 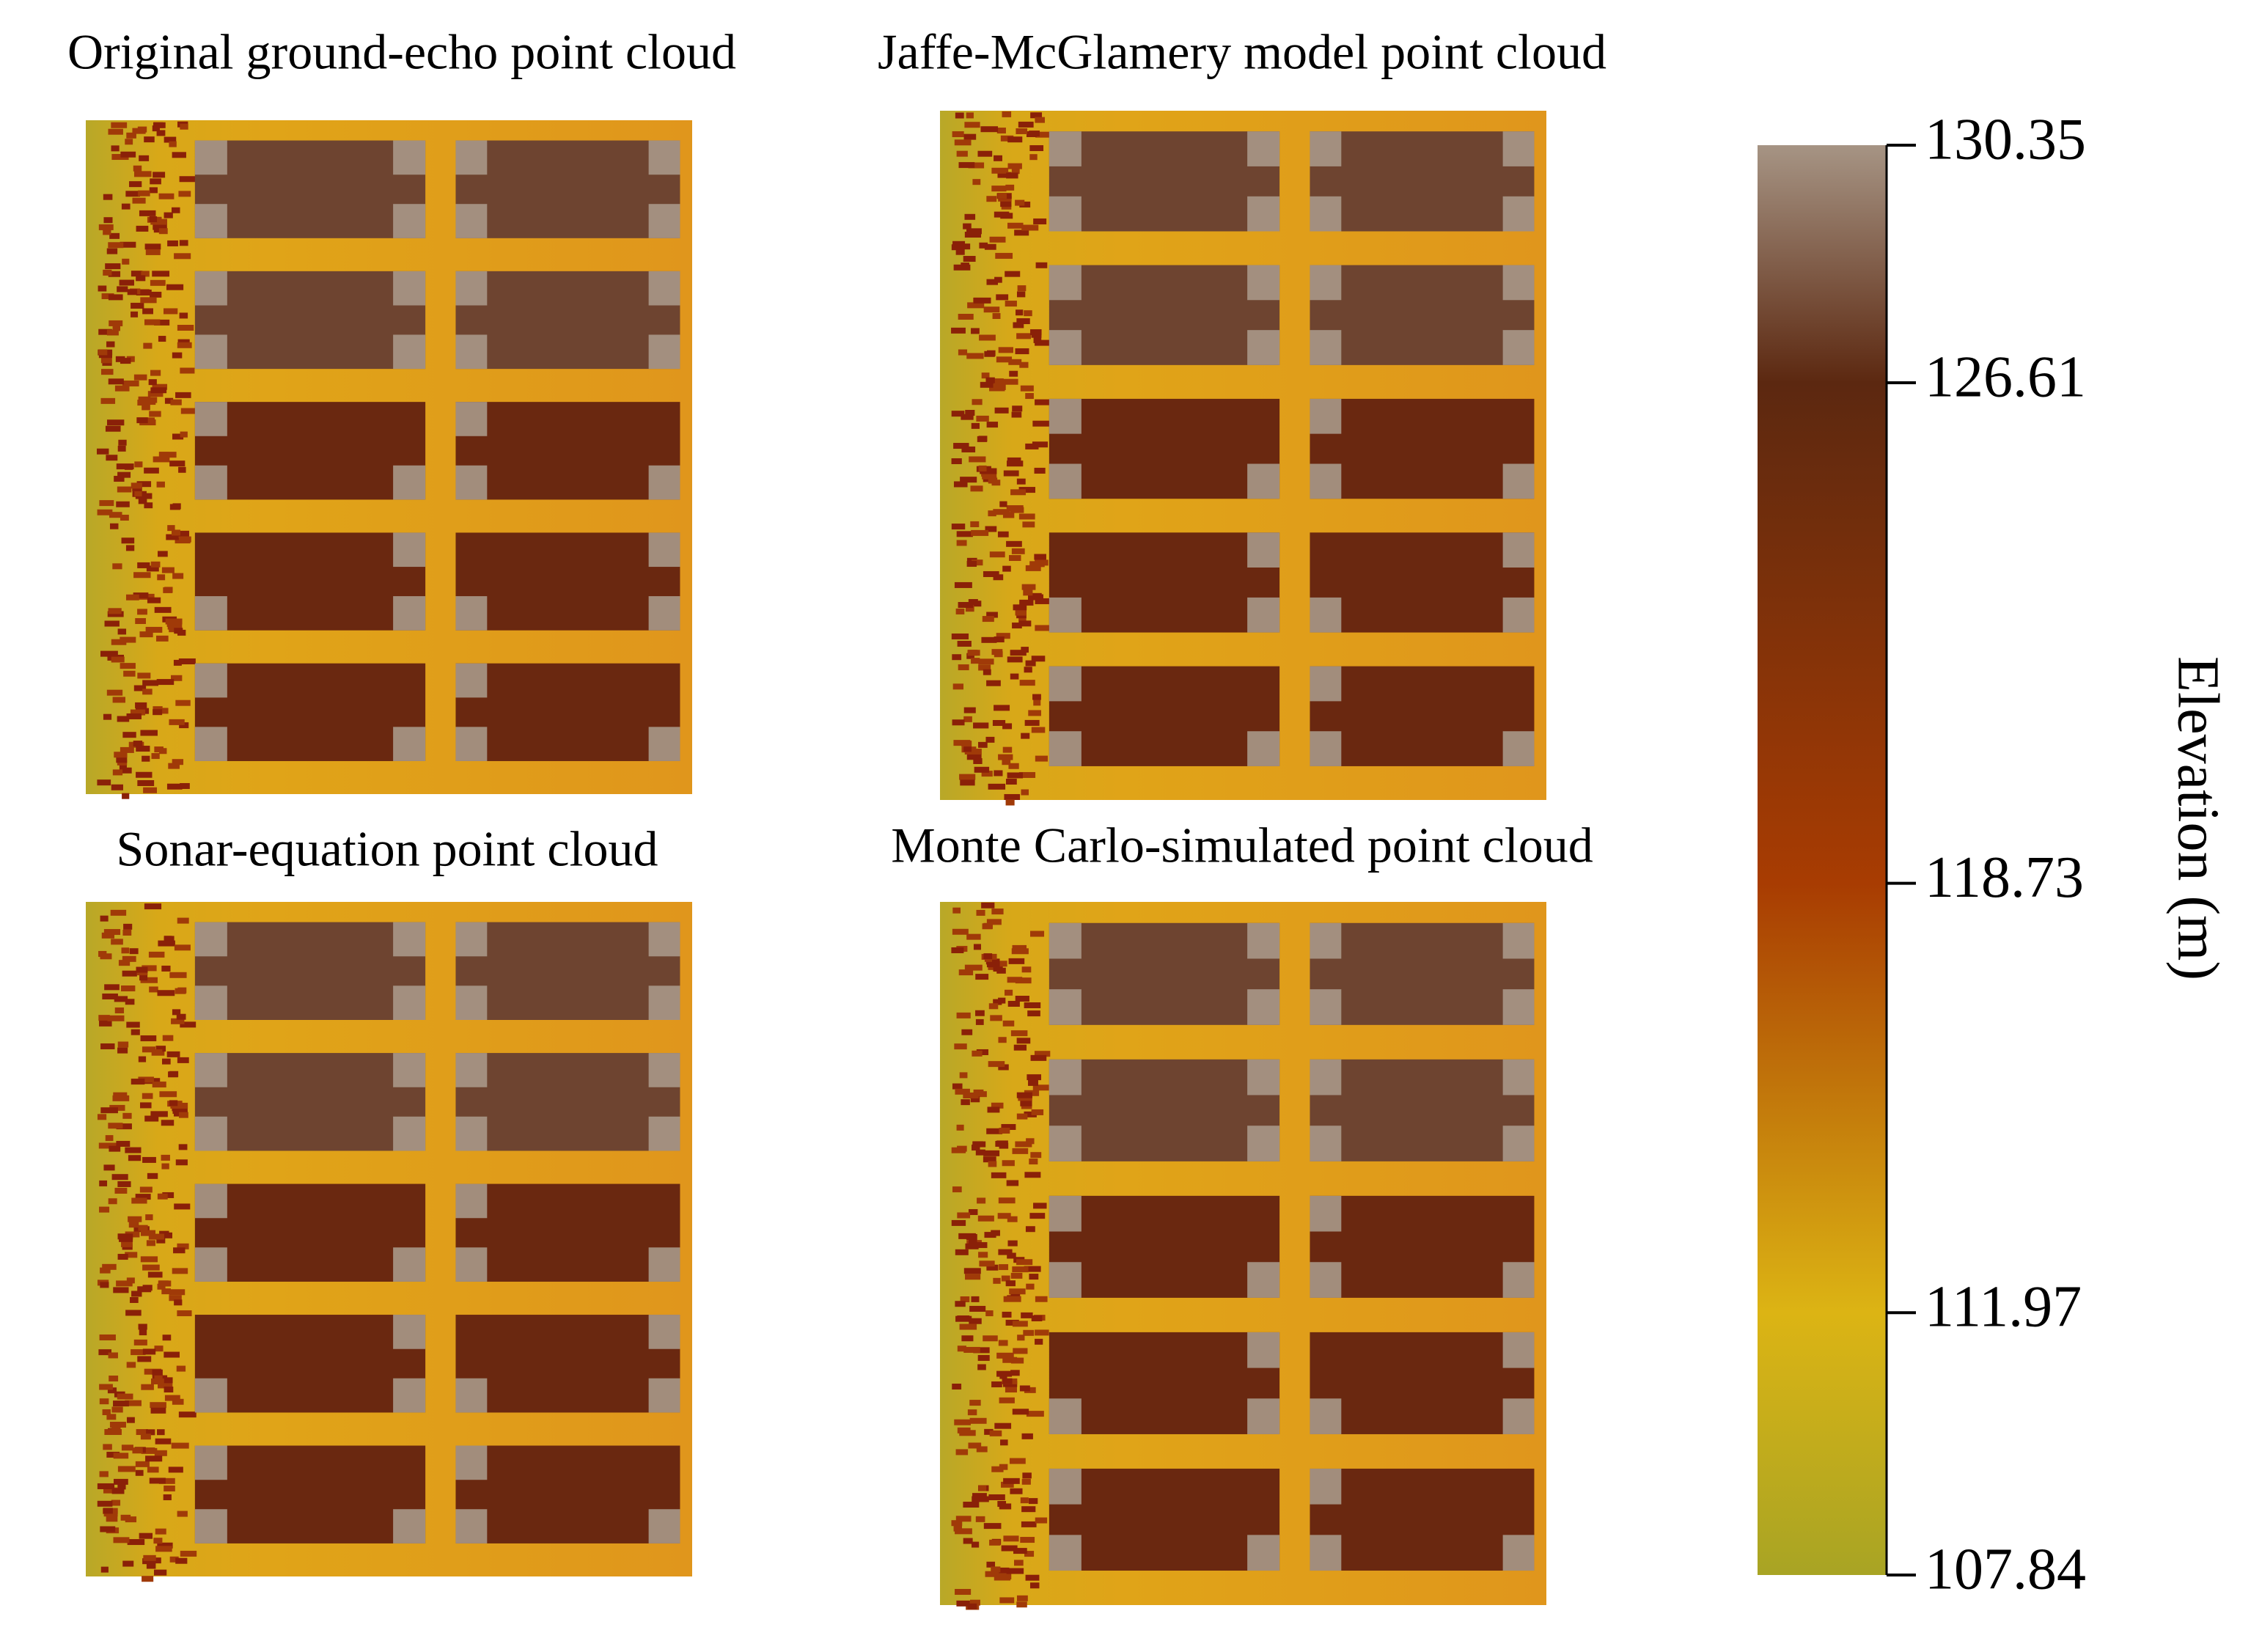 I want to click on tick-label: 118.73, so click(x=2004, y=878).